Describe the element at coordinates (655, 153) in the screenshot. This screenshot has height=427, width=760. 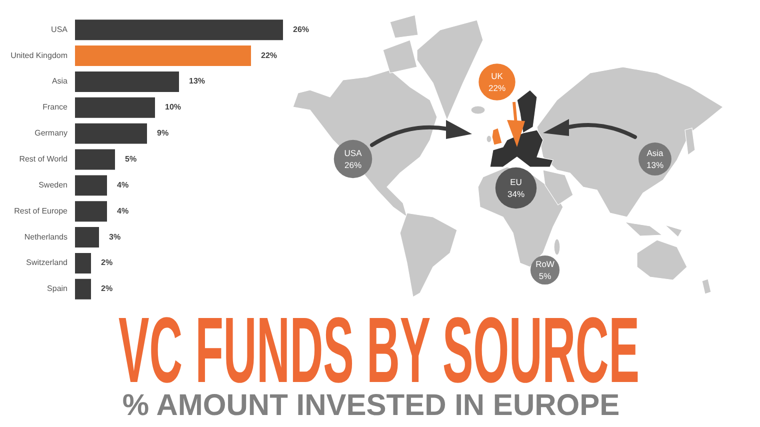
I see `category-label: Asia` at that location.